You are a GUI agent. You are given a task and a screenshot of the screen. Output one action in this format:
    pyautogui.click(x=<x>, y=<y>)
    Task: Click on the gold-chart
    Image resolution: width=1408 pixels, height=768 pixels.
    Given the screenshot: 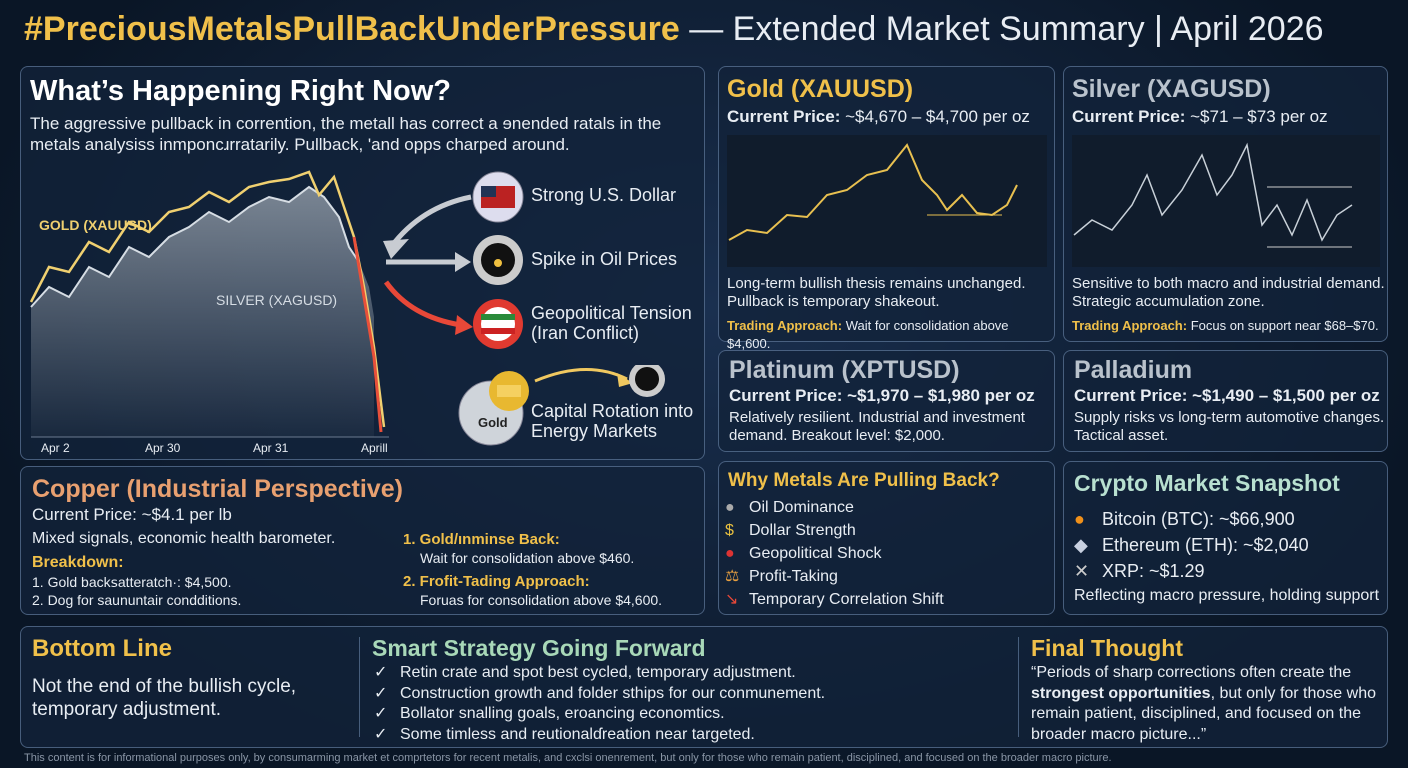 What is the action you would take?
    pyautogui.click(x=887, y=201)
    